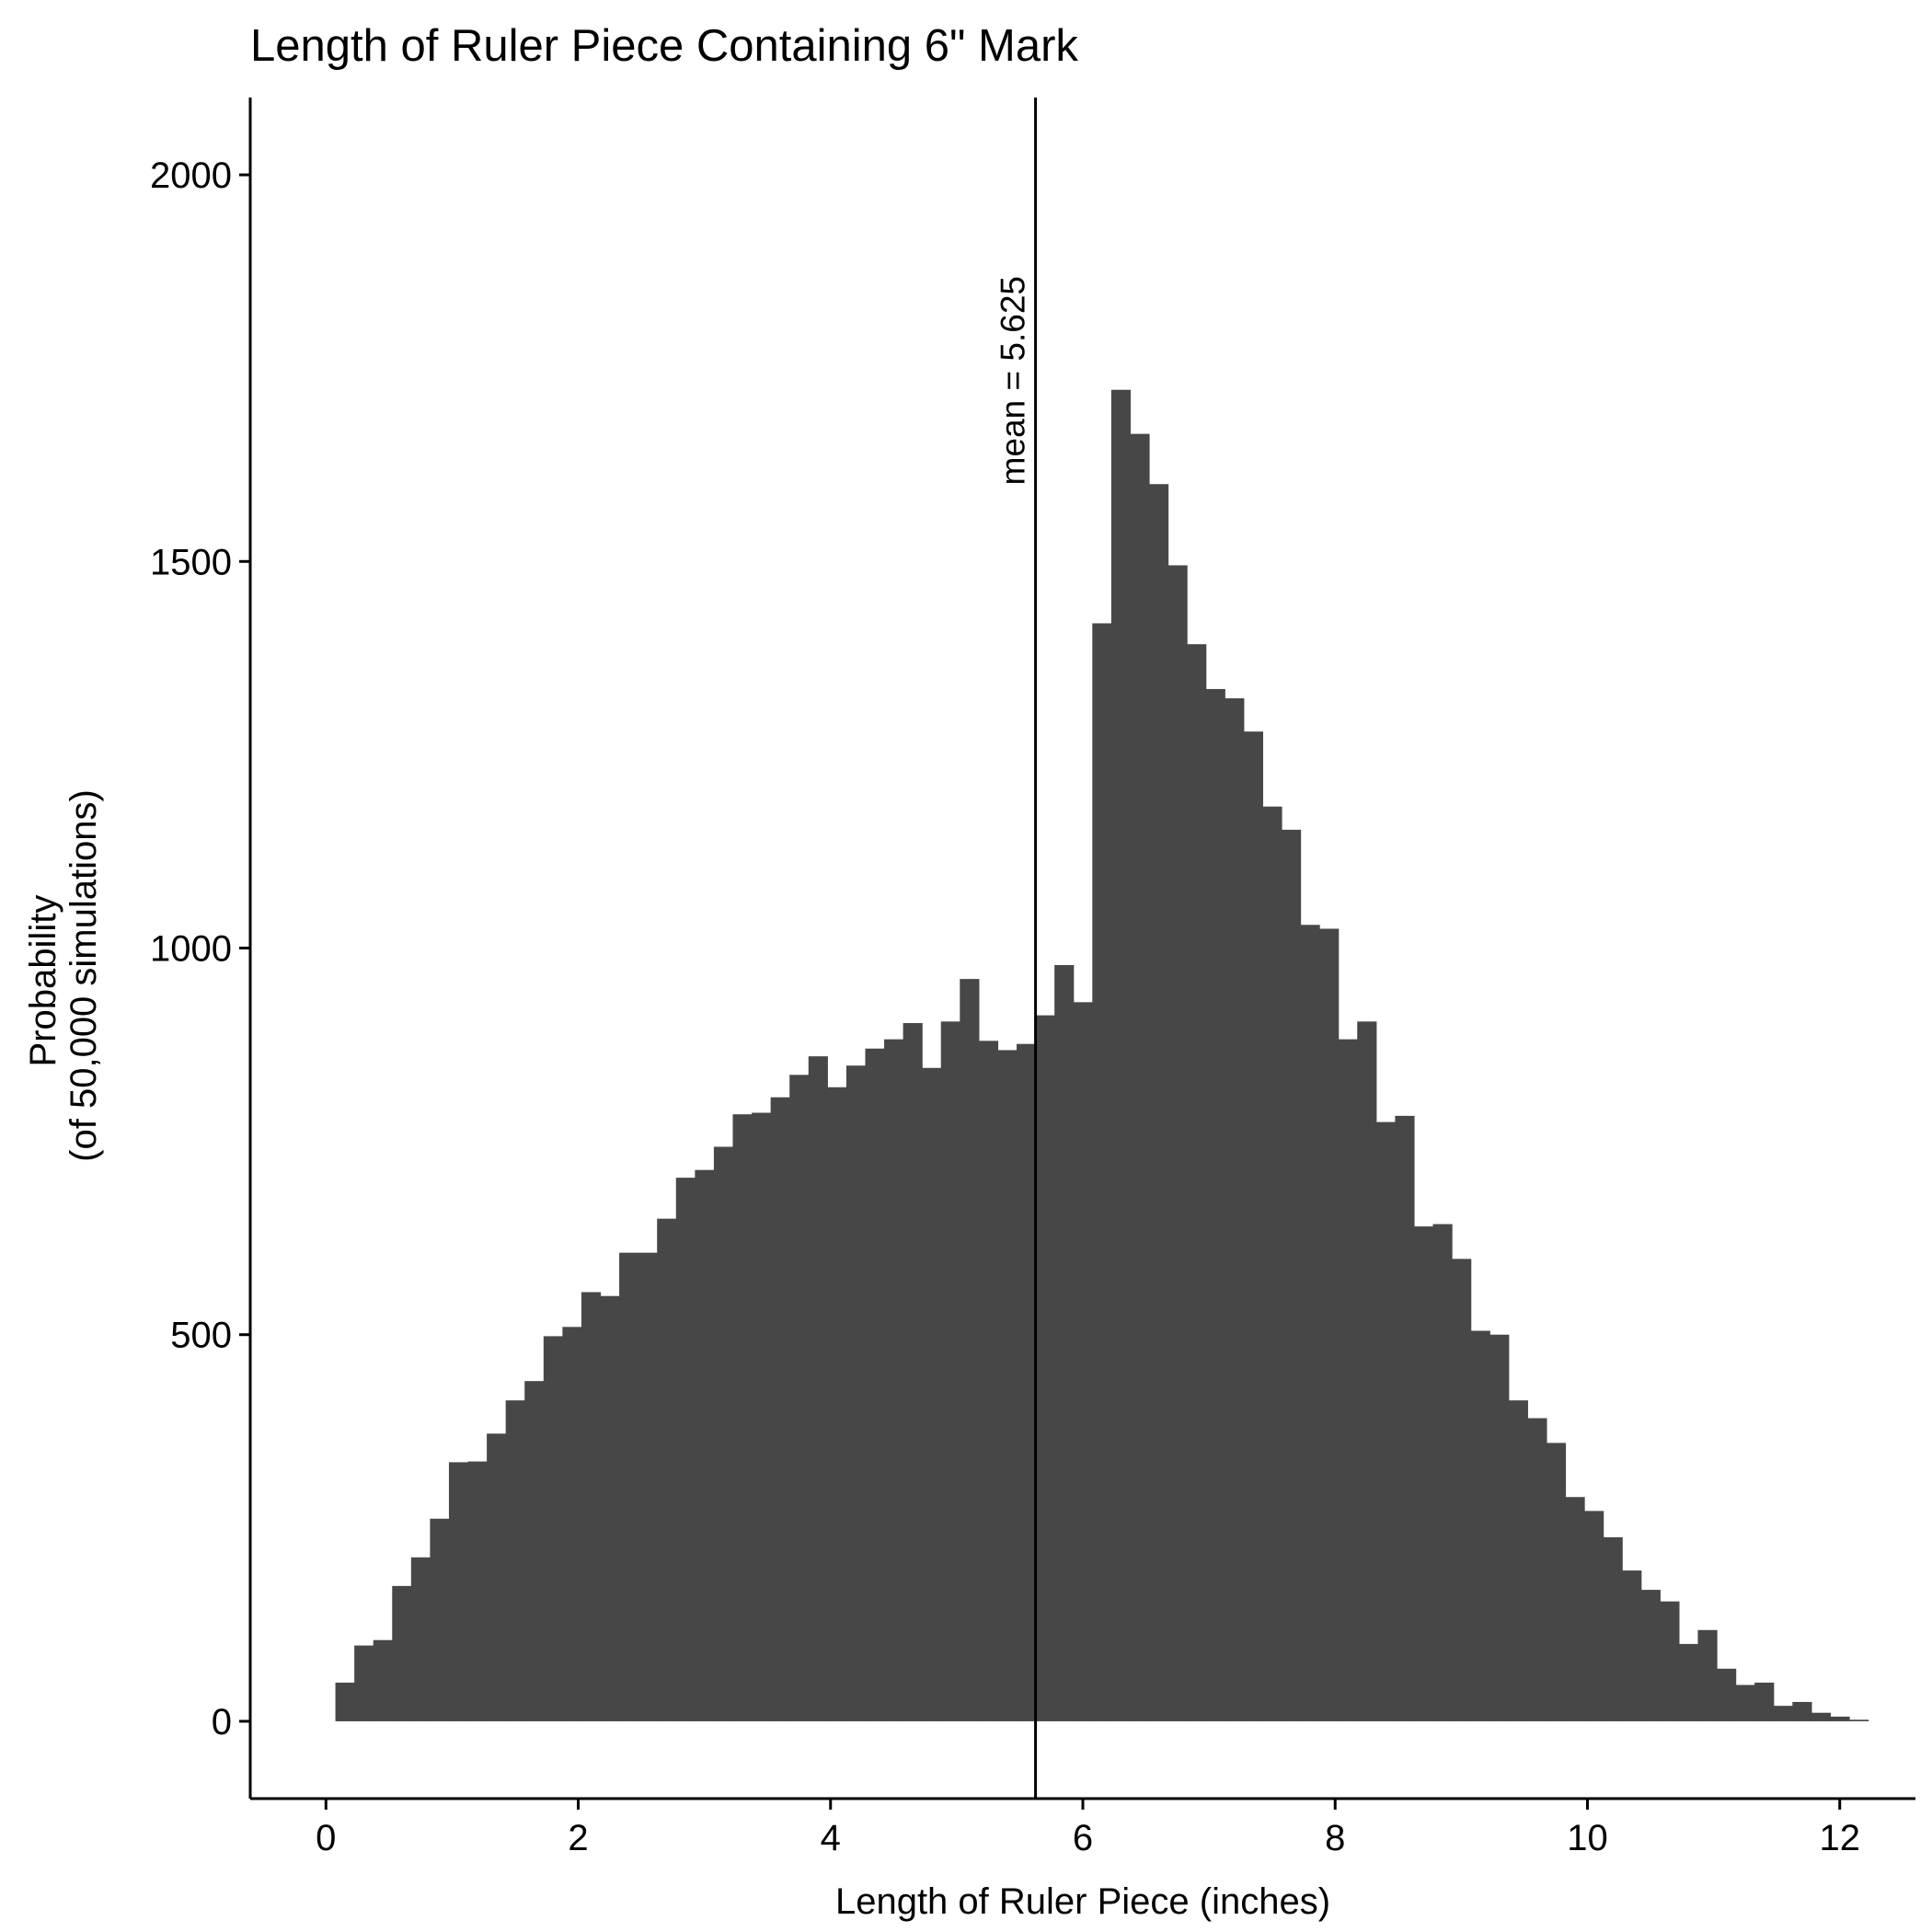 Image resolution: width=1932 pixels, height=1932 pixels. What do you see at coordinates (1014, 380) in the screenshot?
I see `mean-annotation: mean = 5.625` at bounding box center [1014, 380].